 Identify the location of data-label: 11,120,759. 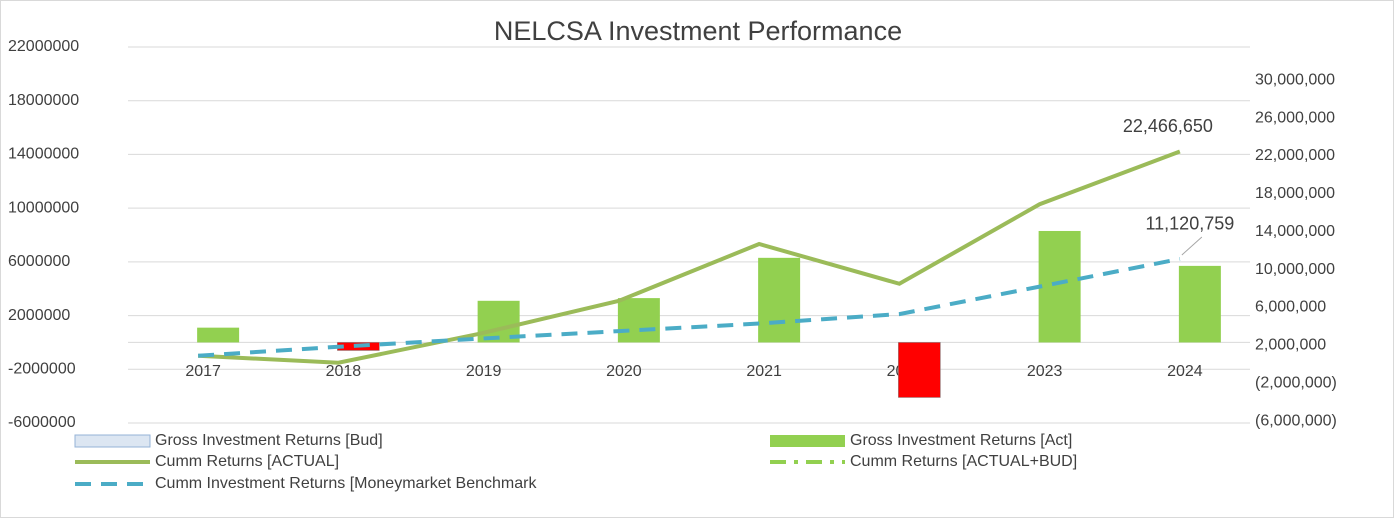
(1189, 224).